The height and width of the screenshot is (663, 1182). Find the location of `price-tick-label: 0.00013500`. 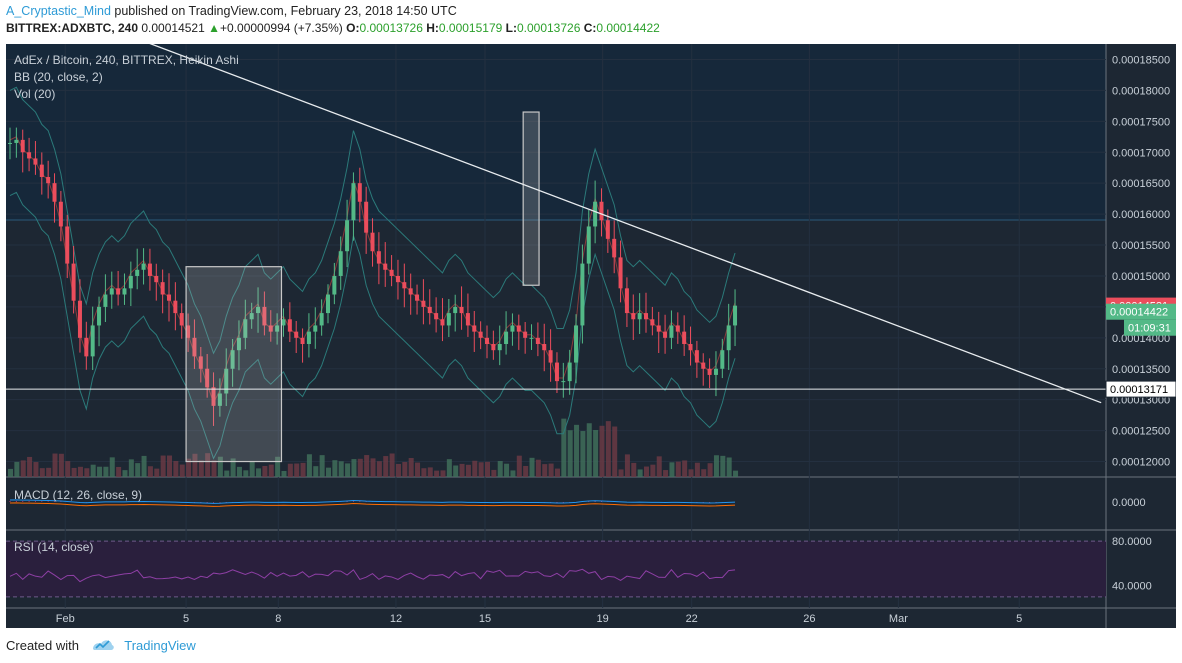

price-tick-label: 0.00013500 is located at coordinates (1141, 370).